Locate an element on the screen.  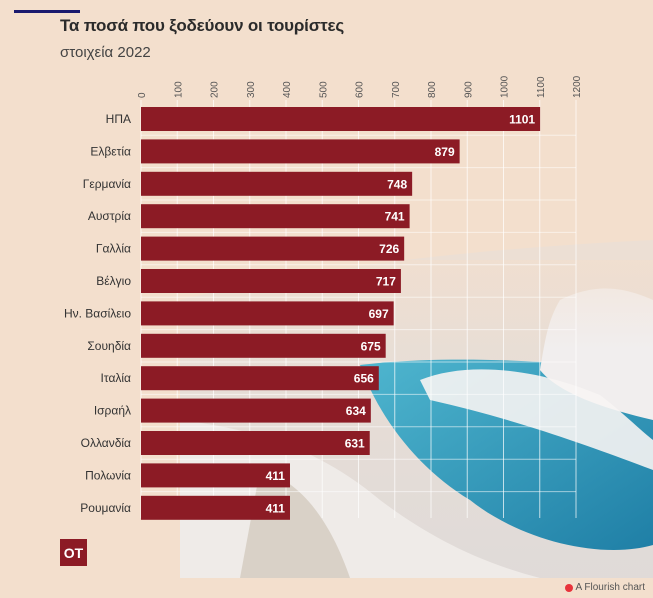
chart-subtitle: στοιχεία 2022 is located at coordinates (105, 52).